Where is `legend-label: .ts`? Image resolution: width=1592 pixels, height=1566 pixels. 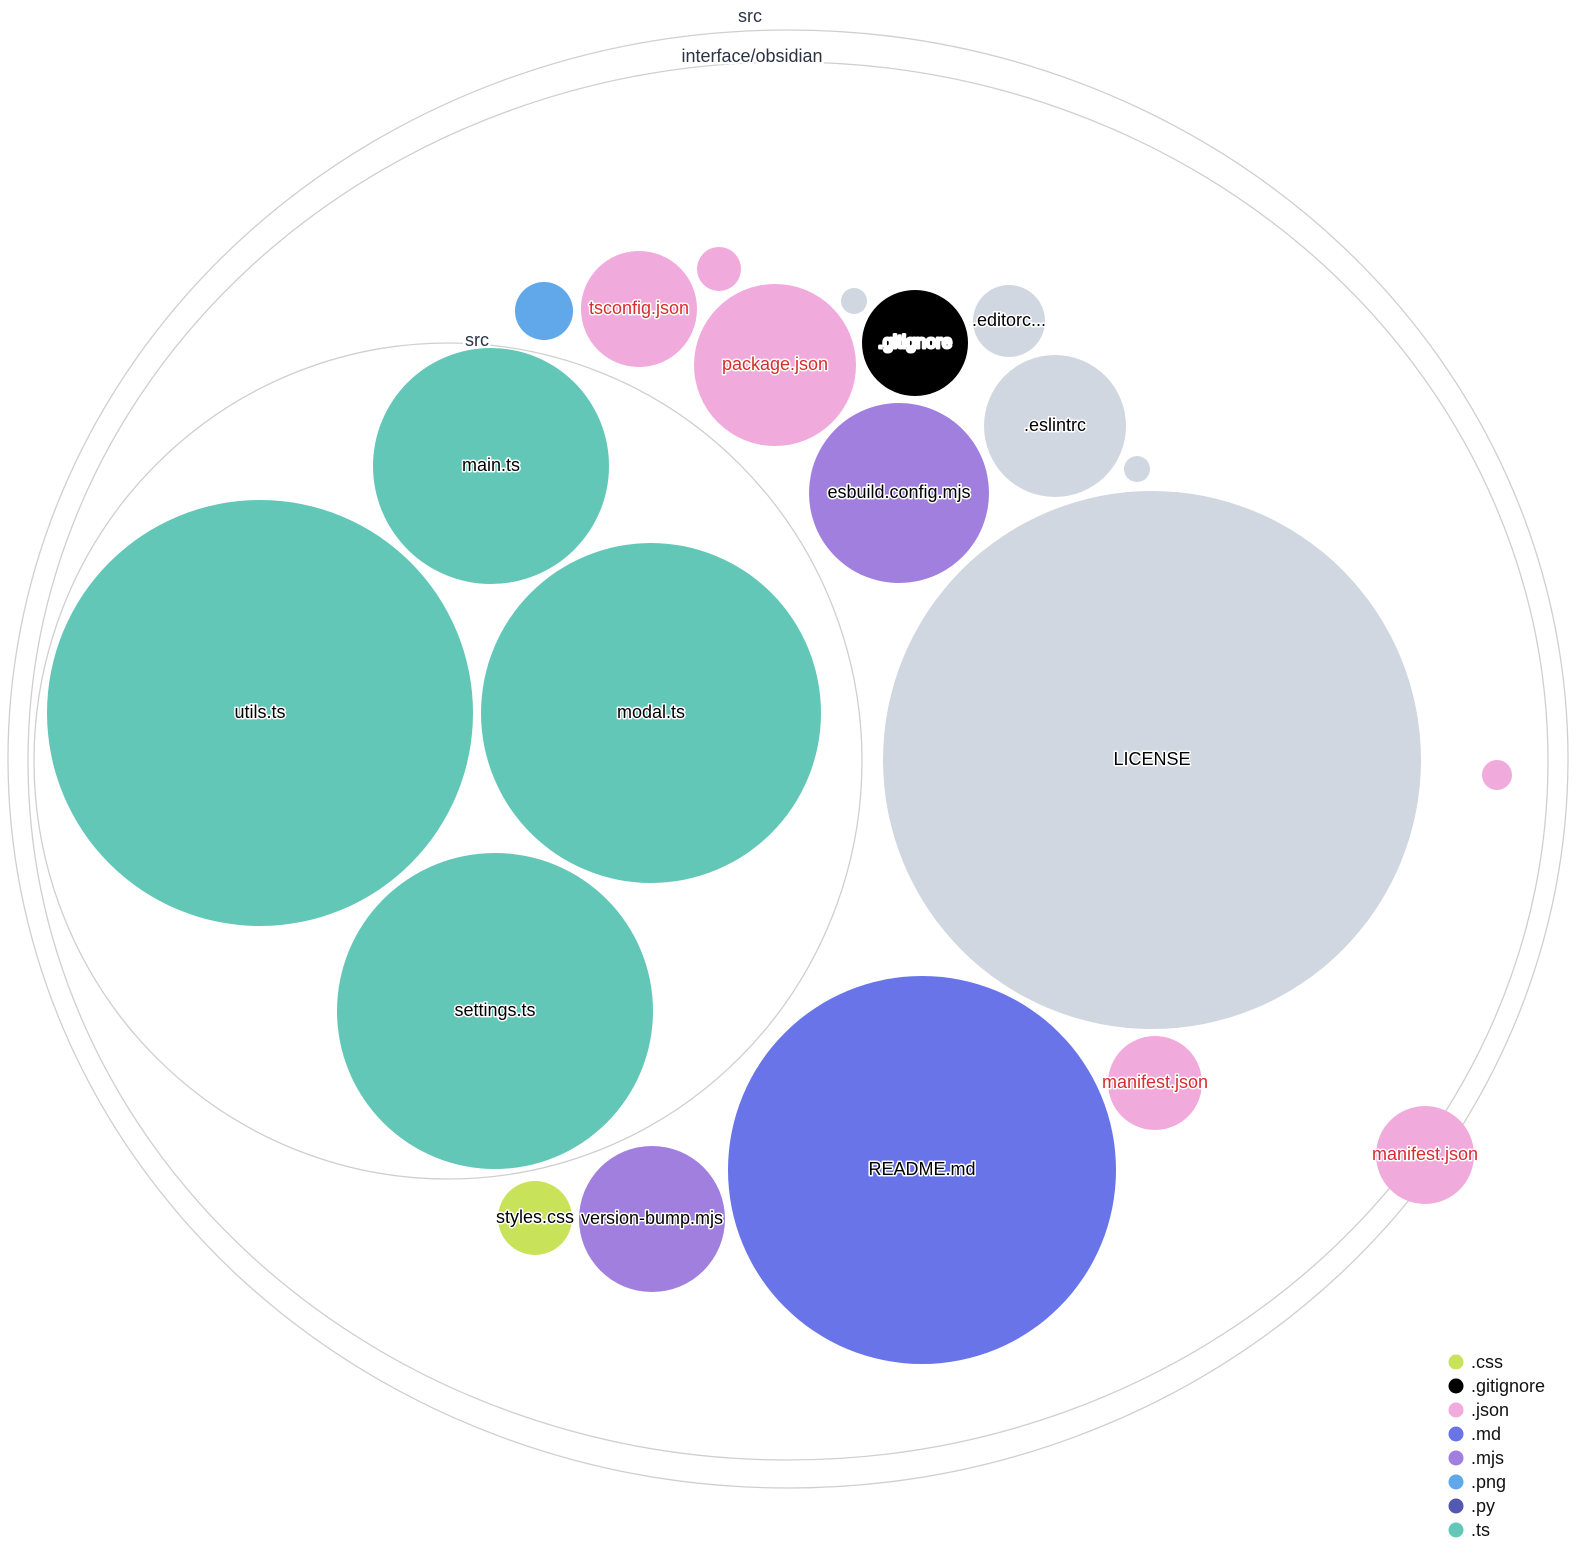 legend-label: .ts is located at coordinates (1480, 1530).